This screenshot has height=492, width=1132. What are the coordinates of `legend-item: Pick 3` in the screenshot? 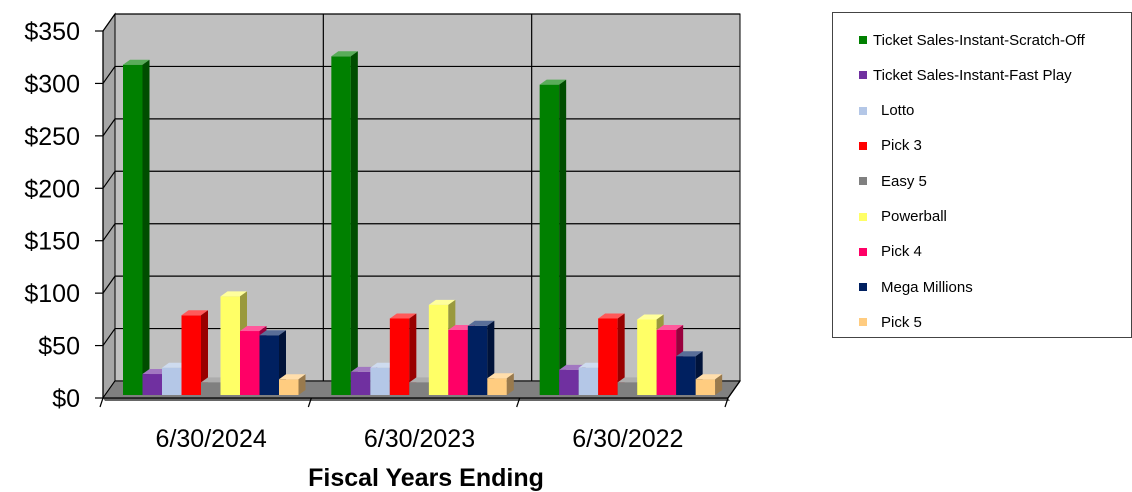 It's located at (890, 146).